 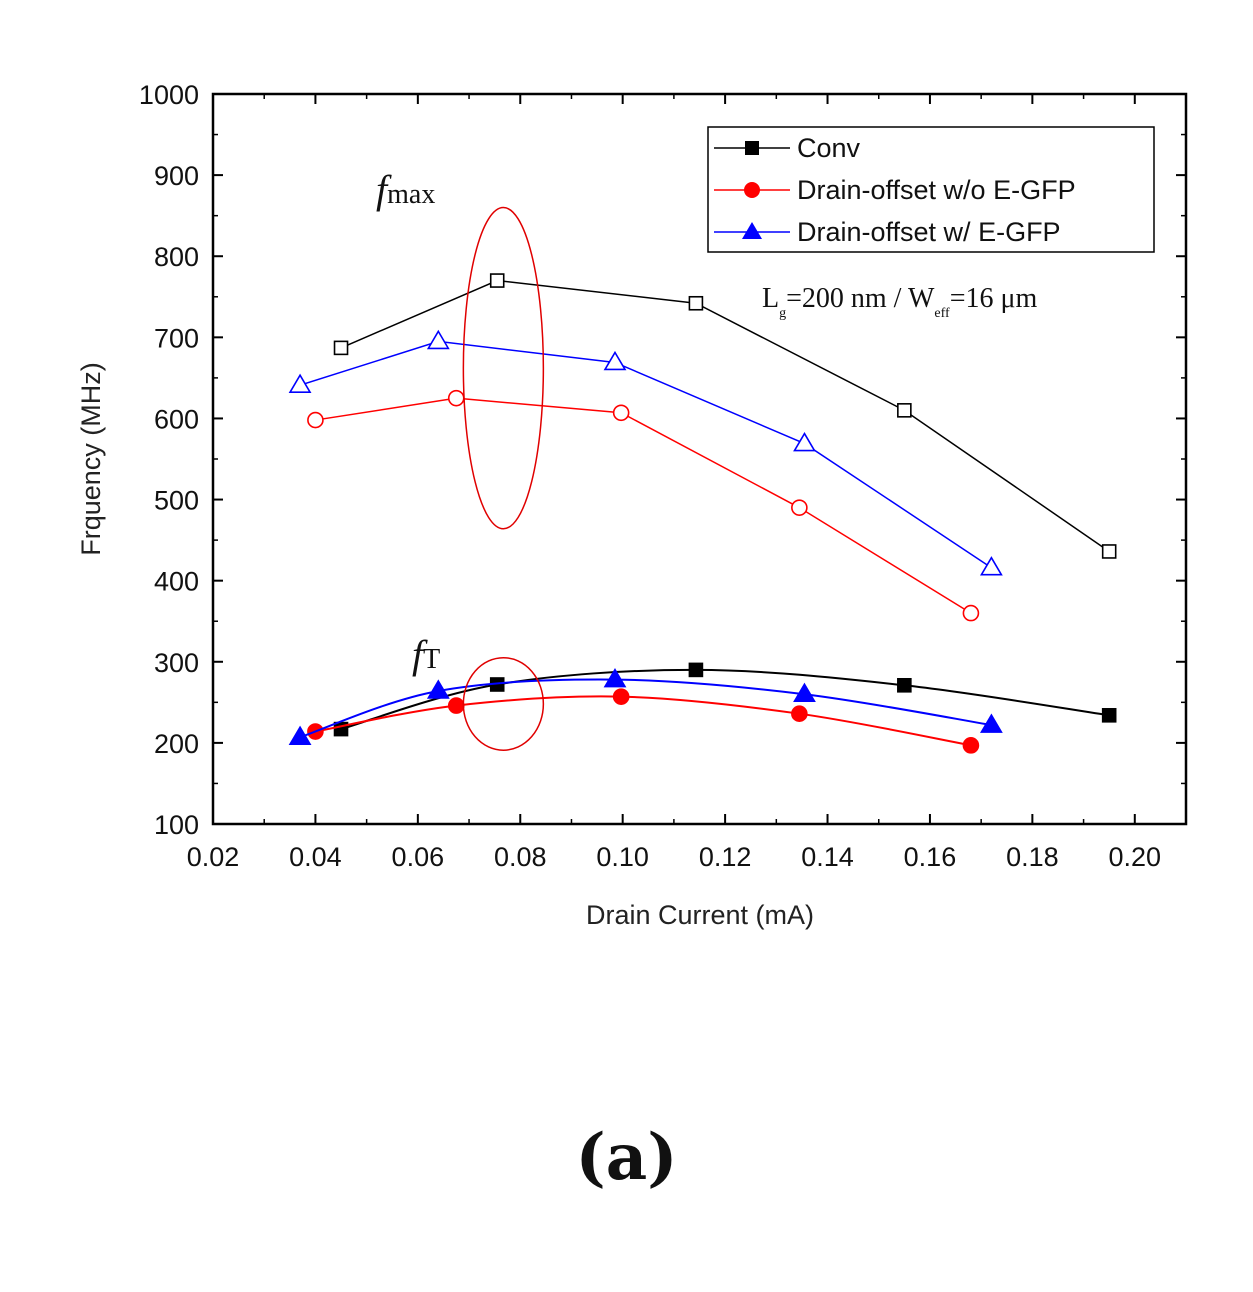 What do you see at coordinates (752, 230) in the screenshot?
I see `legend-marker-w` at bounding box center [752, 230].